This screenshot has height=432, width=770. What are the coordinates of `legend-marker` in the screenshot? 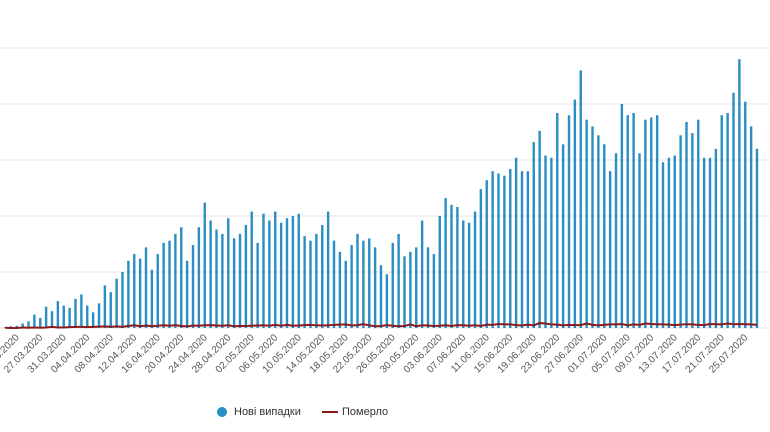 It's located at (222, 412).